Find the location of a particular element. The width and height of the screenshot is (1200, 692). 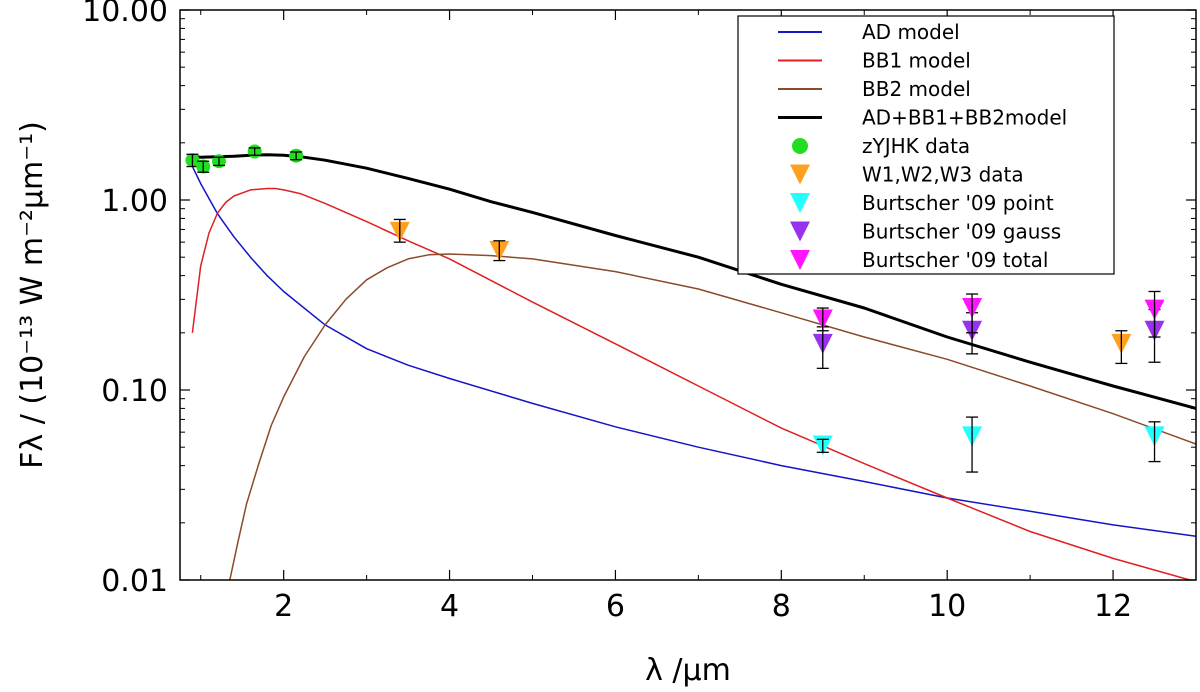

burtscher-09-gauss-point is located at coordinates (822, 348).